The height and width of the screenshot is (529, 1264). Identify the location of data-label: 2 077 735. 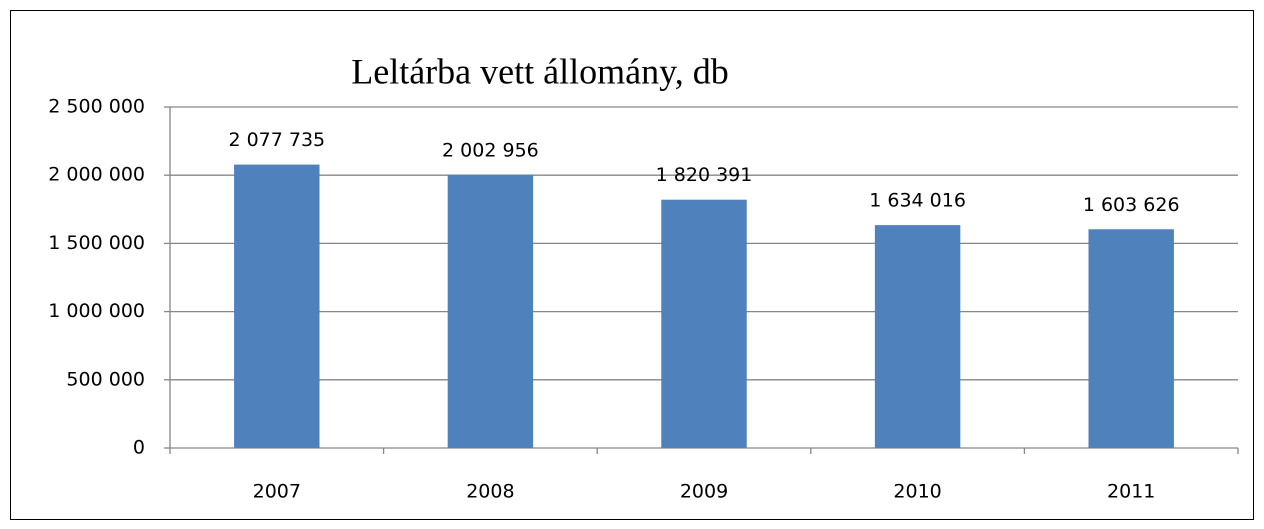
(276, 140).